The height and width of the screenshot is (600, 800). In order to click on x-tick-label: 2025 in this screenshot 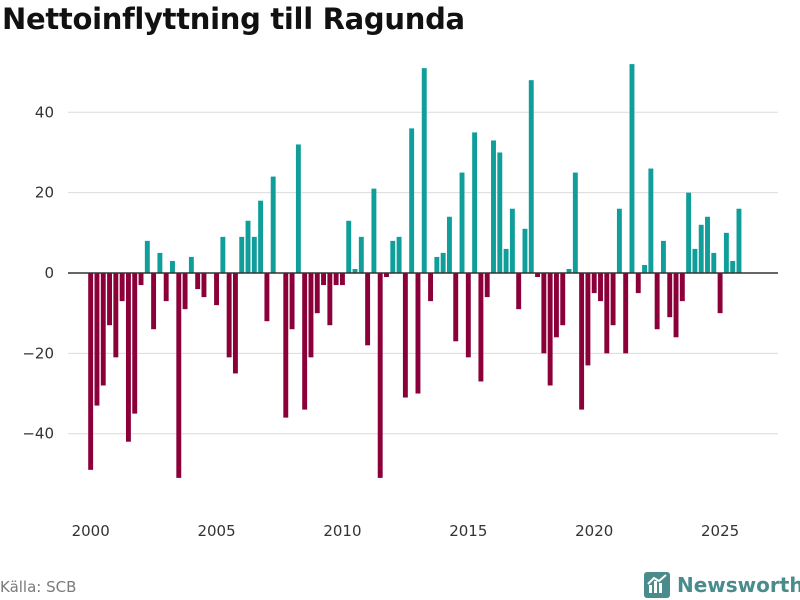, I will do `click(720, 531)`.